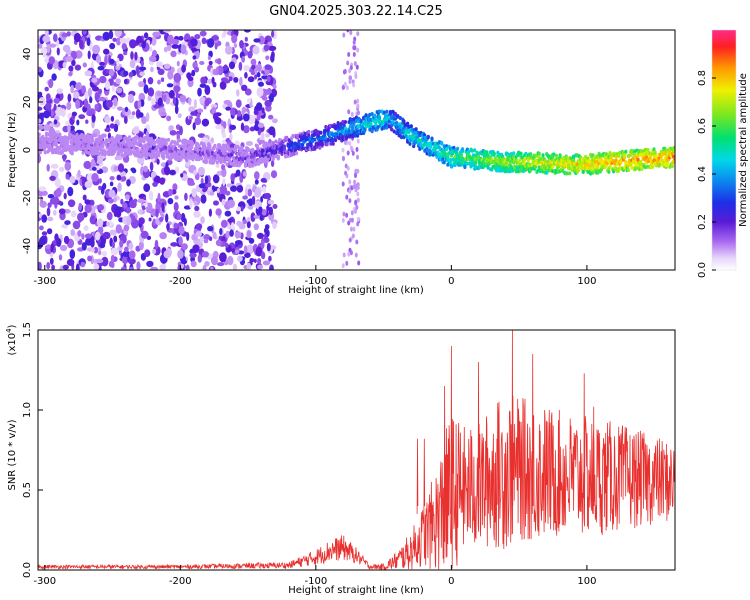 Image resolution: width=750 pixels, height=600 pixels. What do you see at coordinates (12, 454) in the screenshot?
I see `snr-y-label: SNR (10 * v/v)` at bounding box center [12, 454].